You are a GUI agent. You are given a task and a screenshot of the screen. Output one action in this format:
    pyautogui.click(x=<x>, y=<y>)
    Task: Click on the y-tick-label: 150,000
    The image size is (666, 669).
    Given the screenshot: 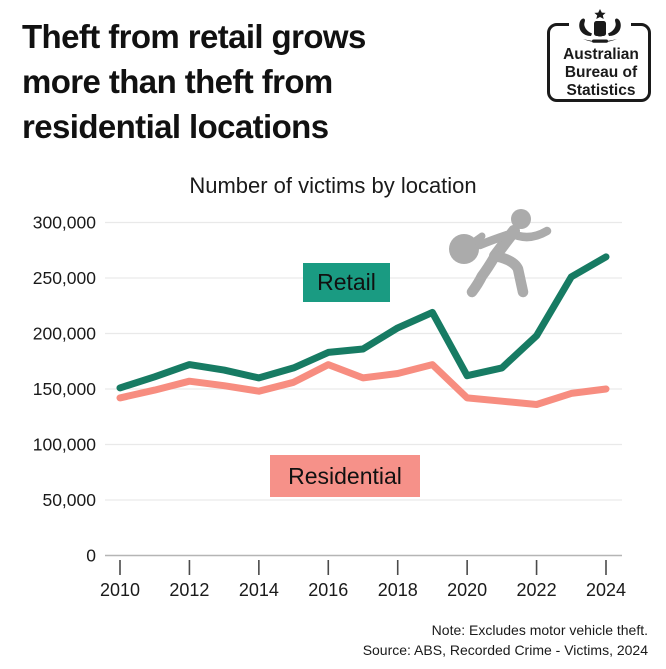 What is the action you would take?
    pyautogui.click(x=65, y=389)
    